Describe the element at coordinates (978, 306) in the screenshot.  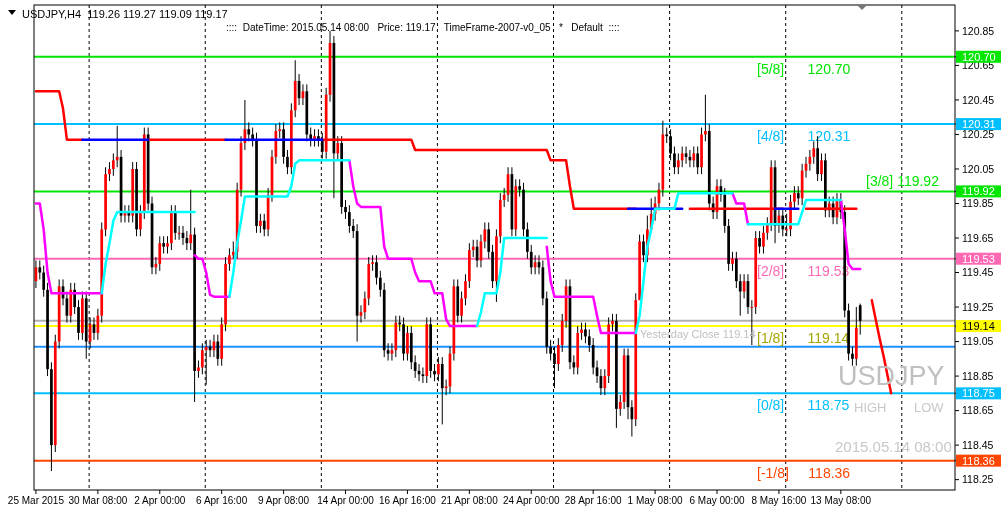
I see `y-tick-label: 119.25` at that location.